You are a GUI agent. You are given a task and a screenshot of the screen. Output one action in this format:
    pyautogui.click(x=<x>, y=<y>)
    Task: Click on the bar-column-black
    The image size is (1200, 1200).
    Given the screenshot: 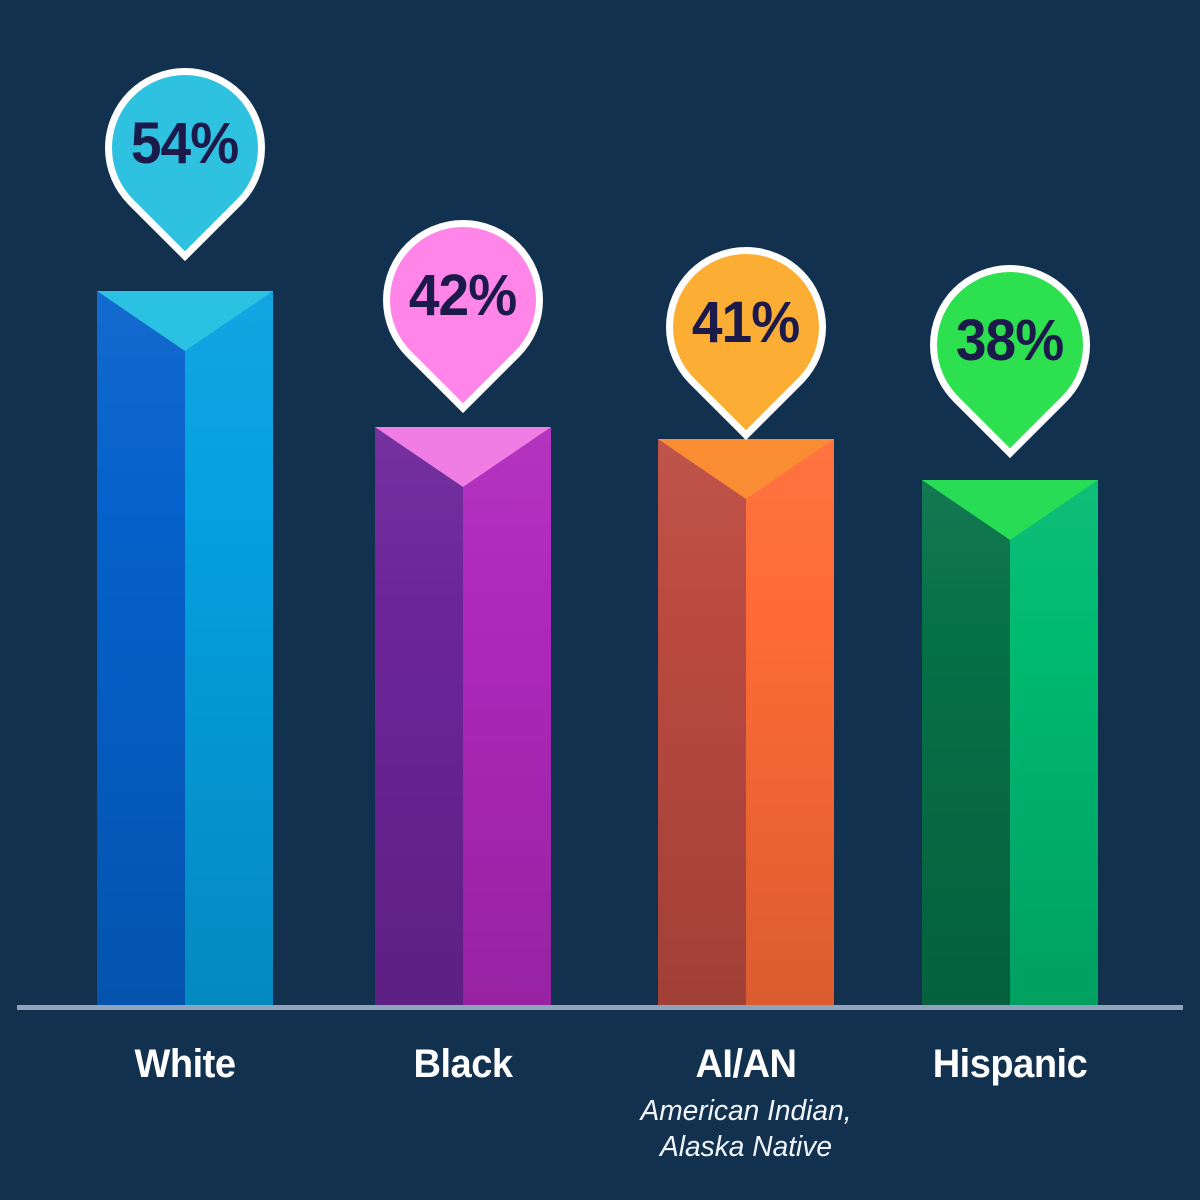 What is the action you would take?
    pyautogui.click(x=463, y=717)
    